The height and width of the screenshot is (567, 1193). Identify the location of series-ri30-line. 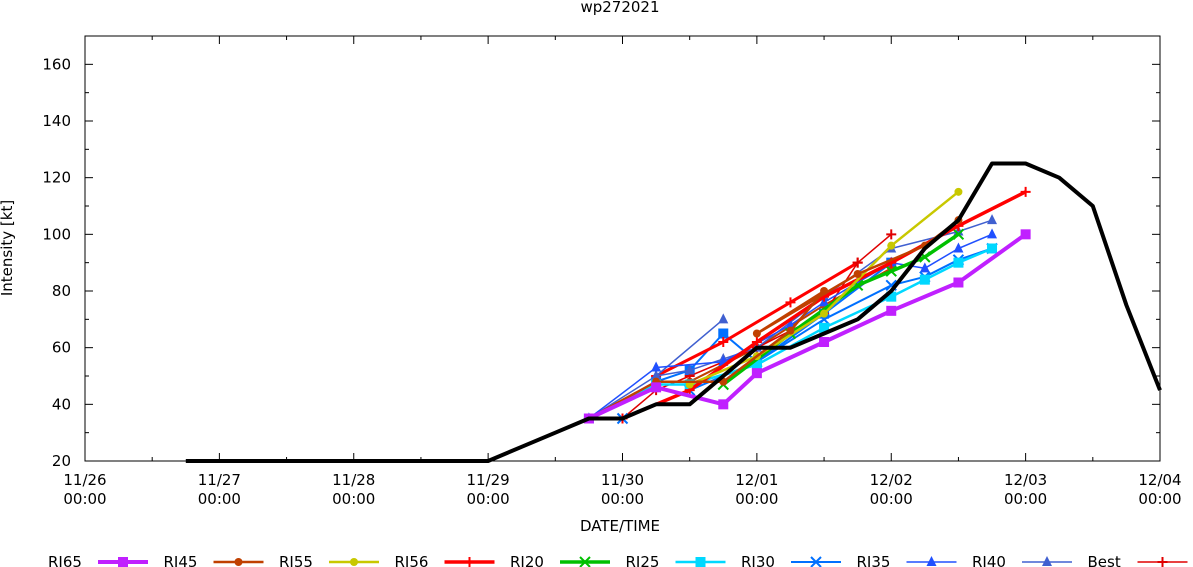
(807, 333).